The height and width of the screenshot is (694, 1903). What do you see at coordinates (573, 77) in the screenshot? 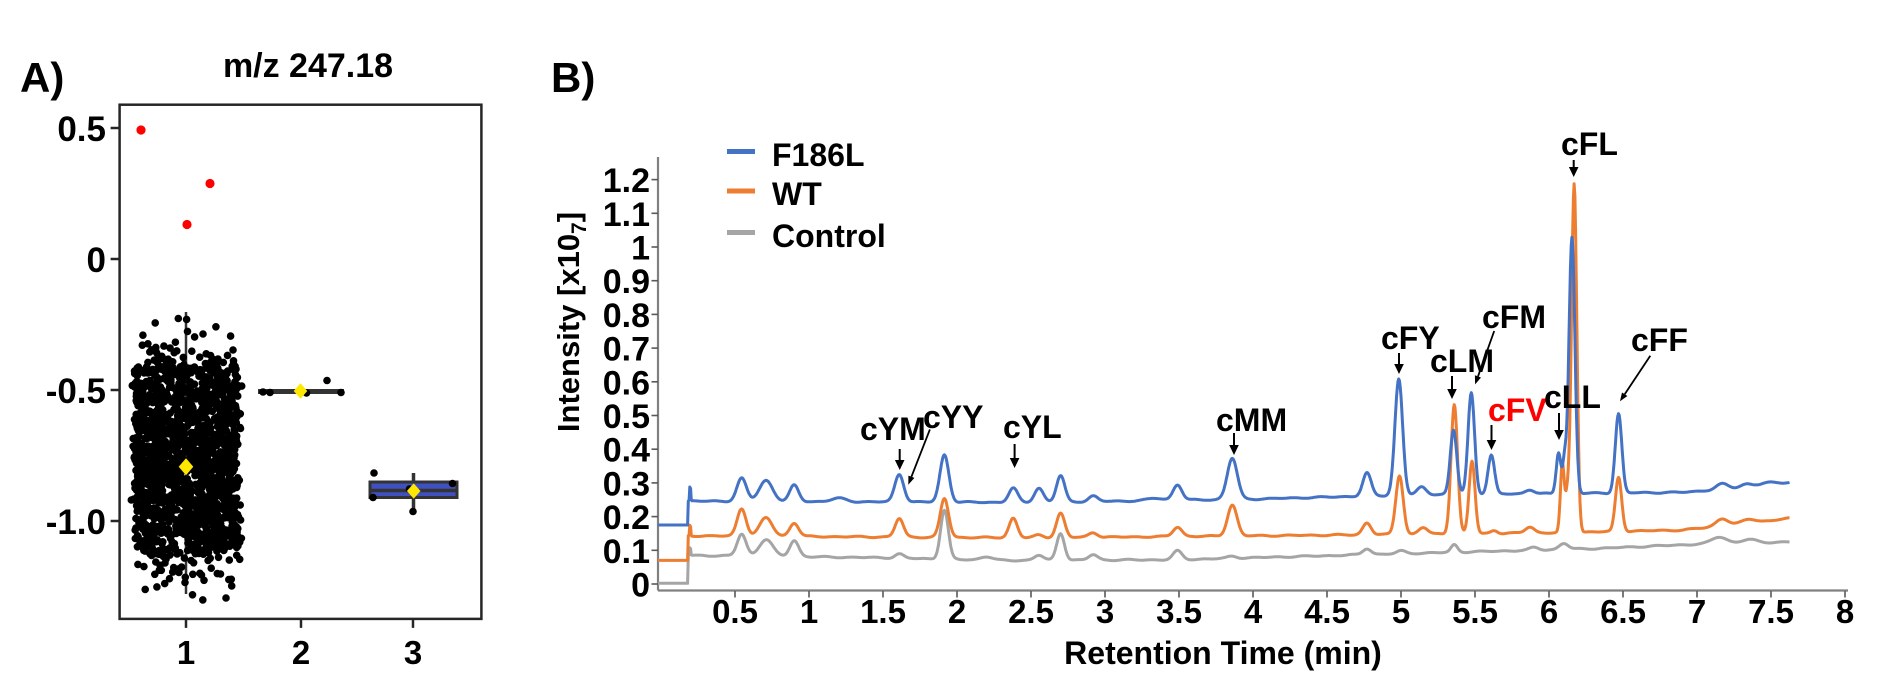
I see `svg-text: B)` at bounding box center [573, 77].